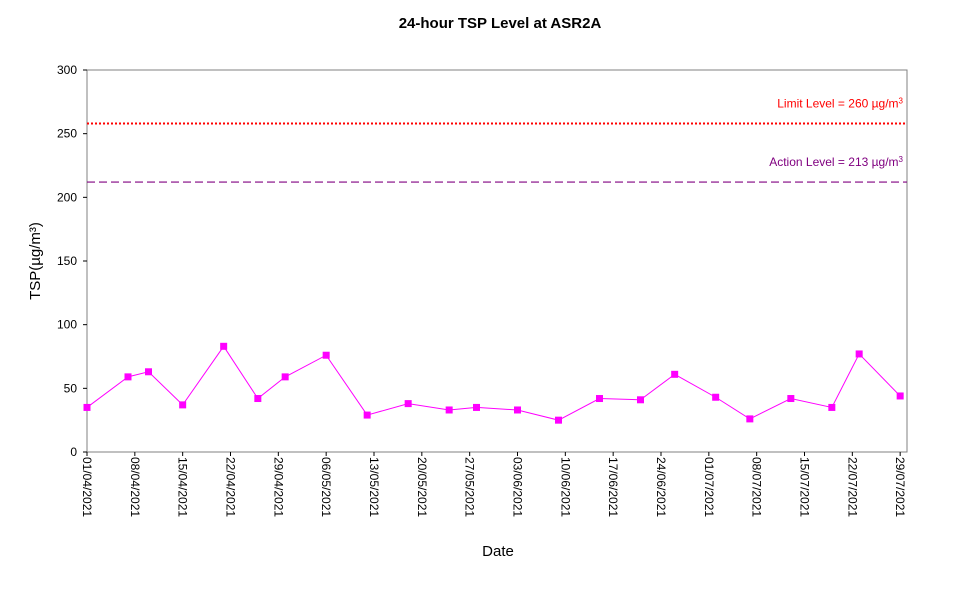 Image resolution: width=967 pixels, height=590 pixels. I want to click on limit-level-label: Limit Level = 260 µg/m3, so click(840, 103).